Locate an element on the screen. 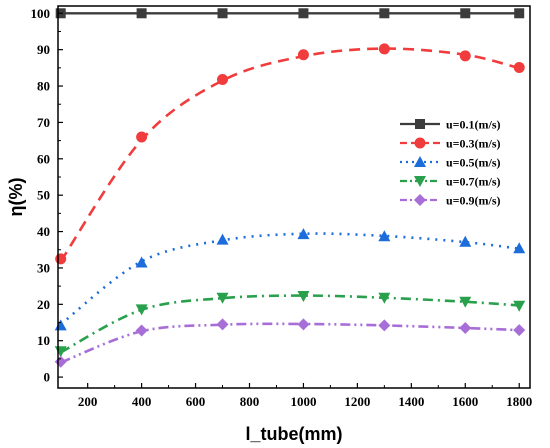 The width and height of the screenshot is (550, 448). y-tick-label: 100 is located at coordinates (41, 13).